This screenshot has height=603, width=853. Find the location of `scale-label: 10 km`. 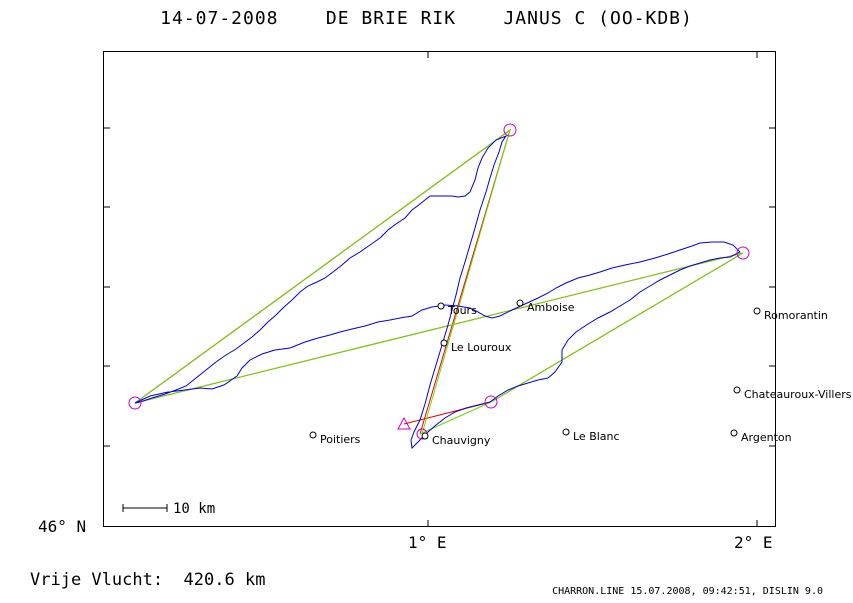

scale-label: 10 km is located at coordinates (194, 509).